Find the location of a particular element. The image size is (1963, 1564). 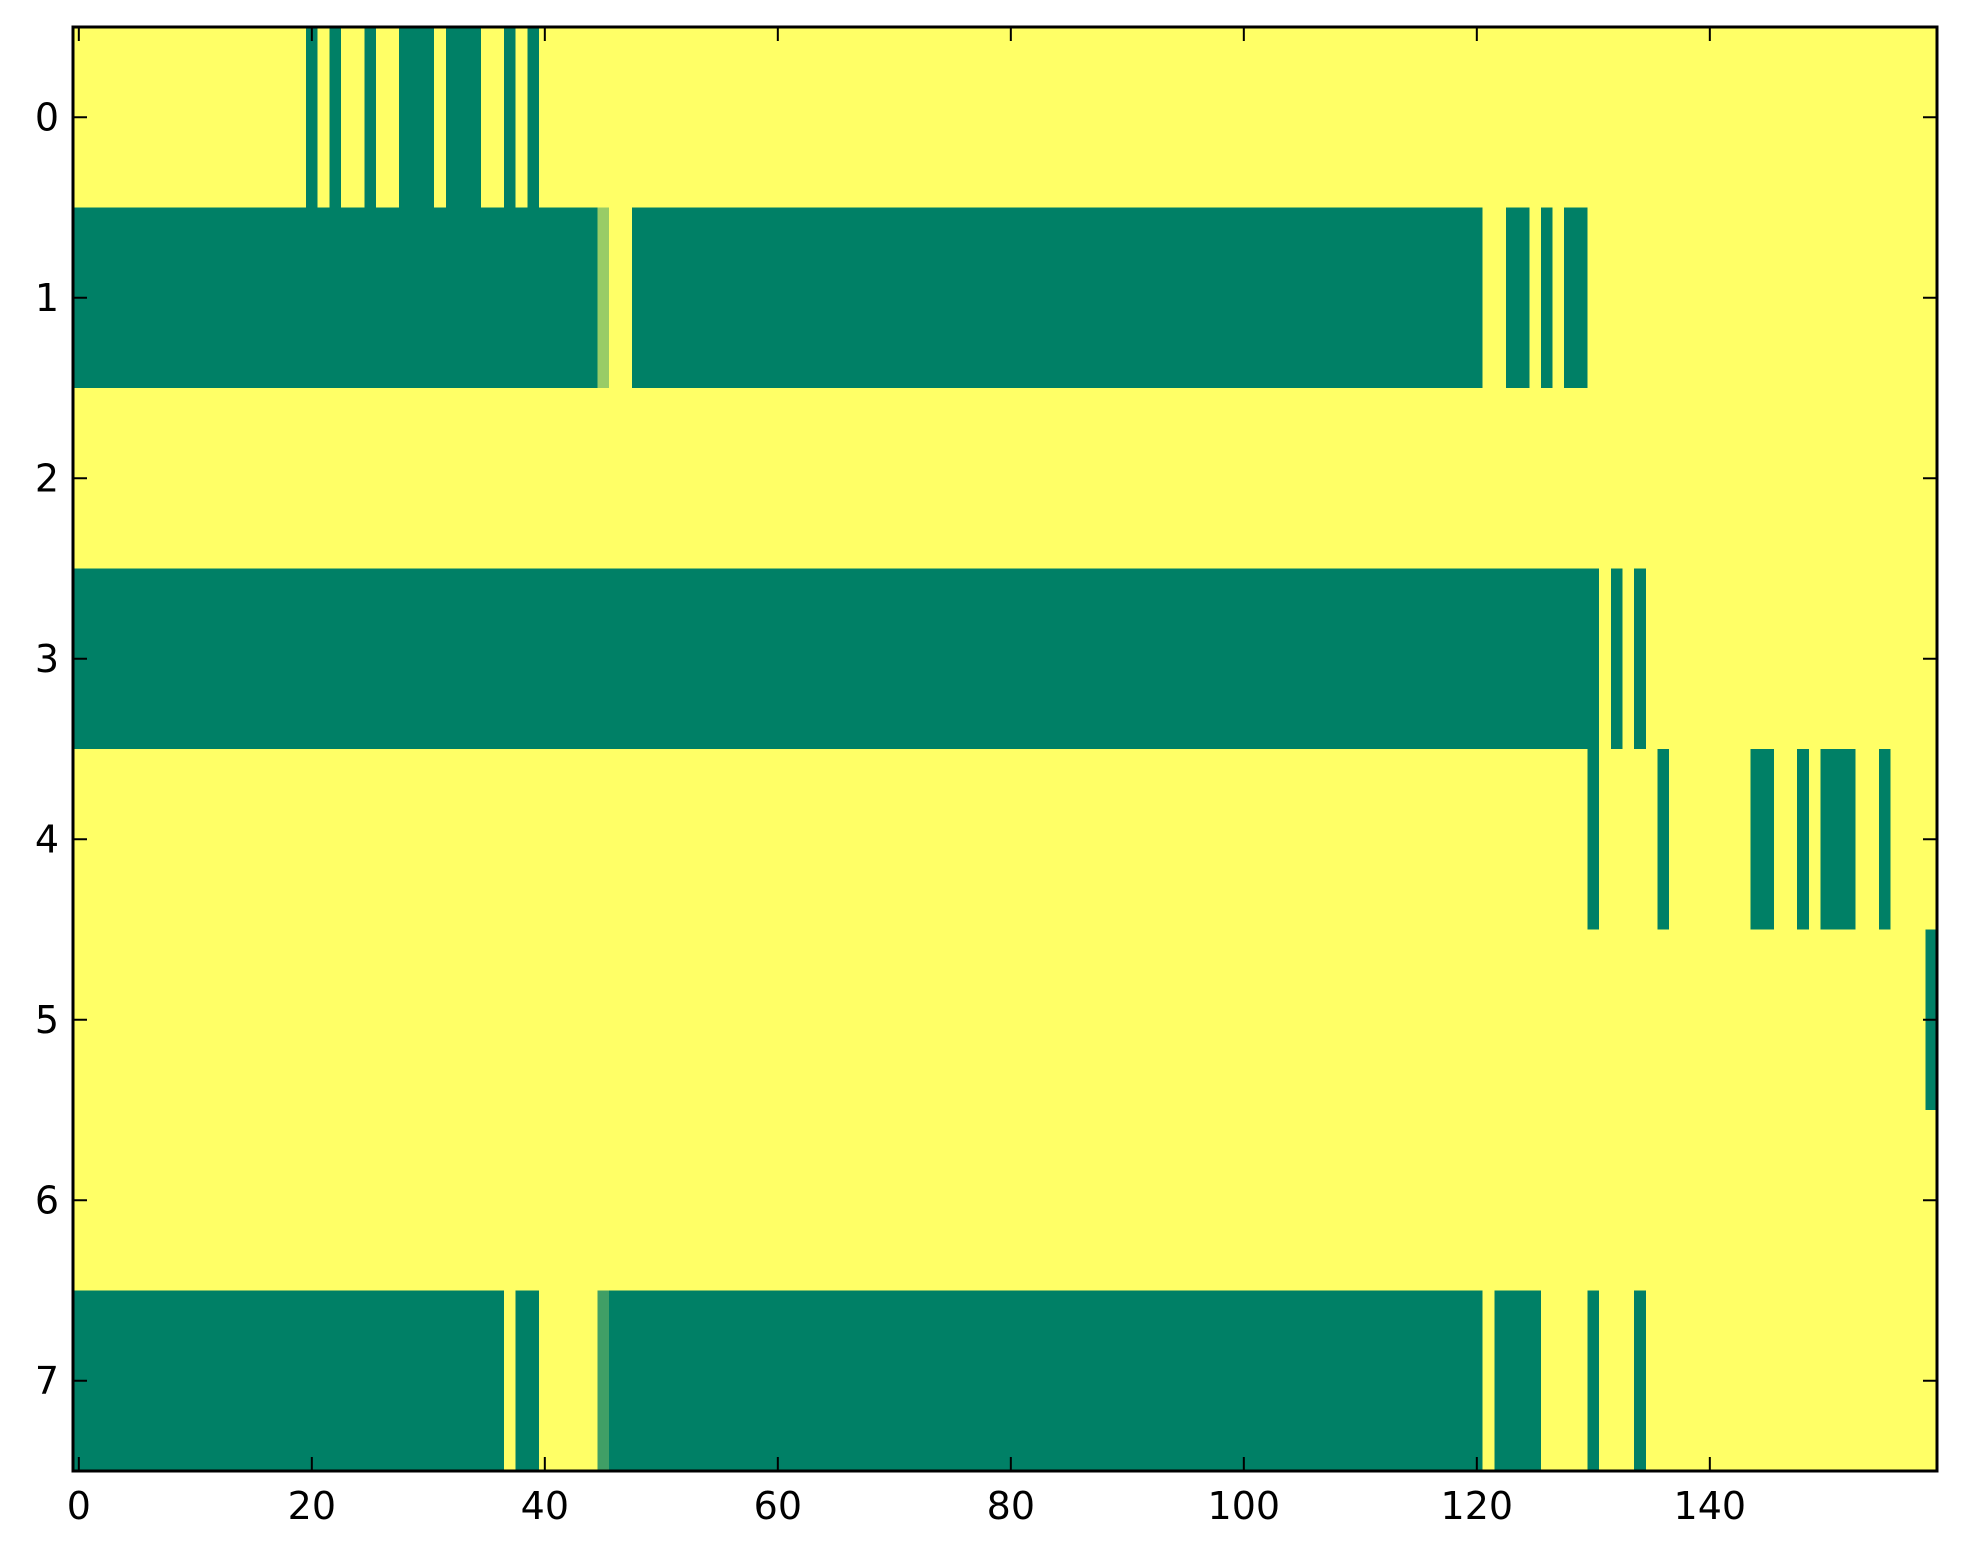

x-tick-label: 140 is located at coordinates (1710, 1506).